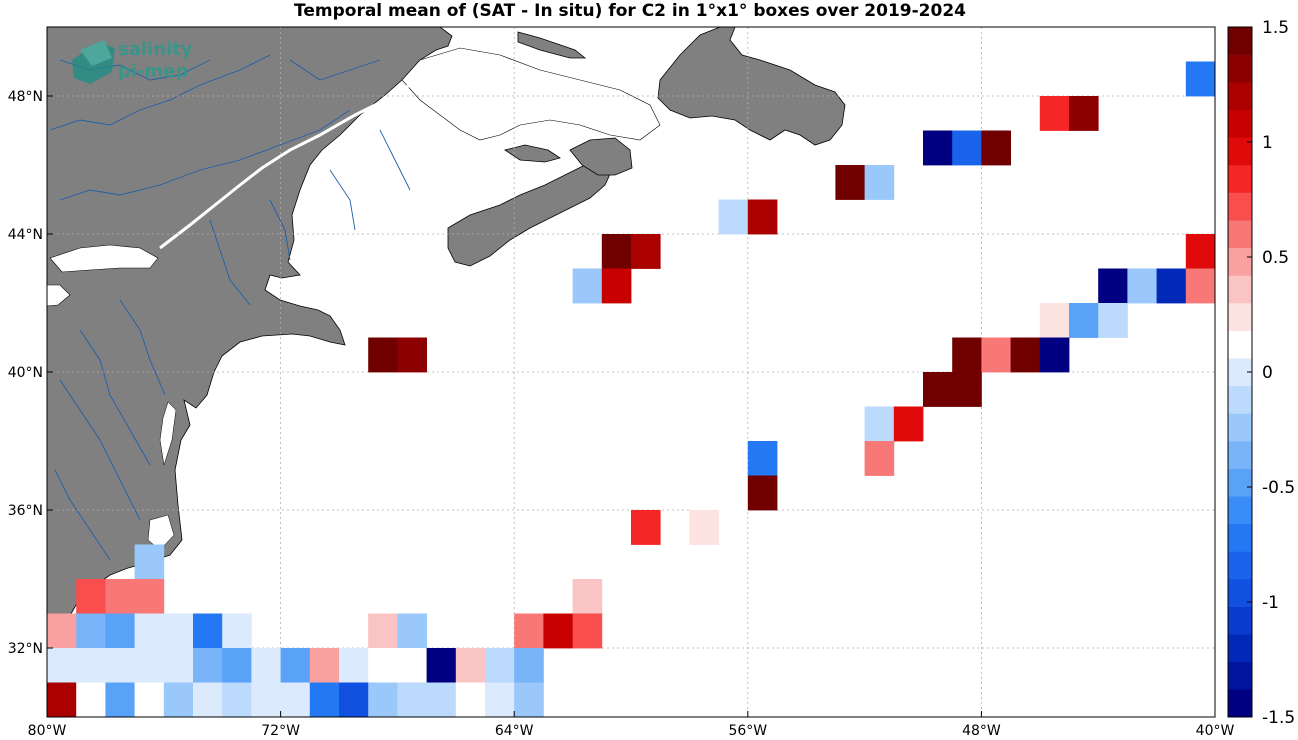 The image size is (1298, 740). I want to click on y-tick-label-4: 48°N, so click(25, 97).